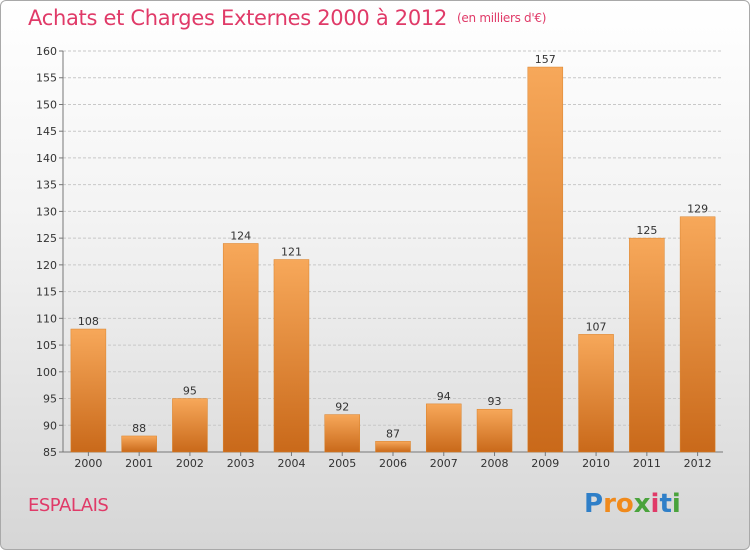  What do you see at coordinates (46, 131) in the screenshot?
I see `y-tick-label: 145` at bounding box center [46, 131].